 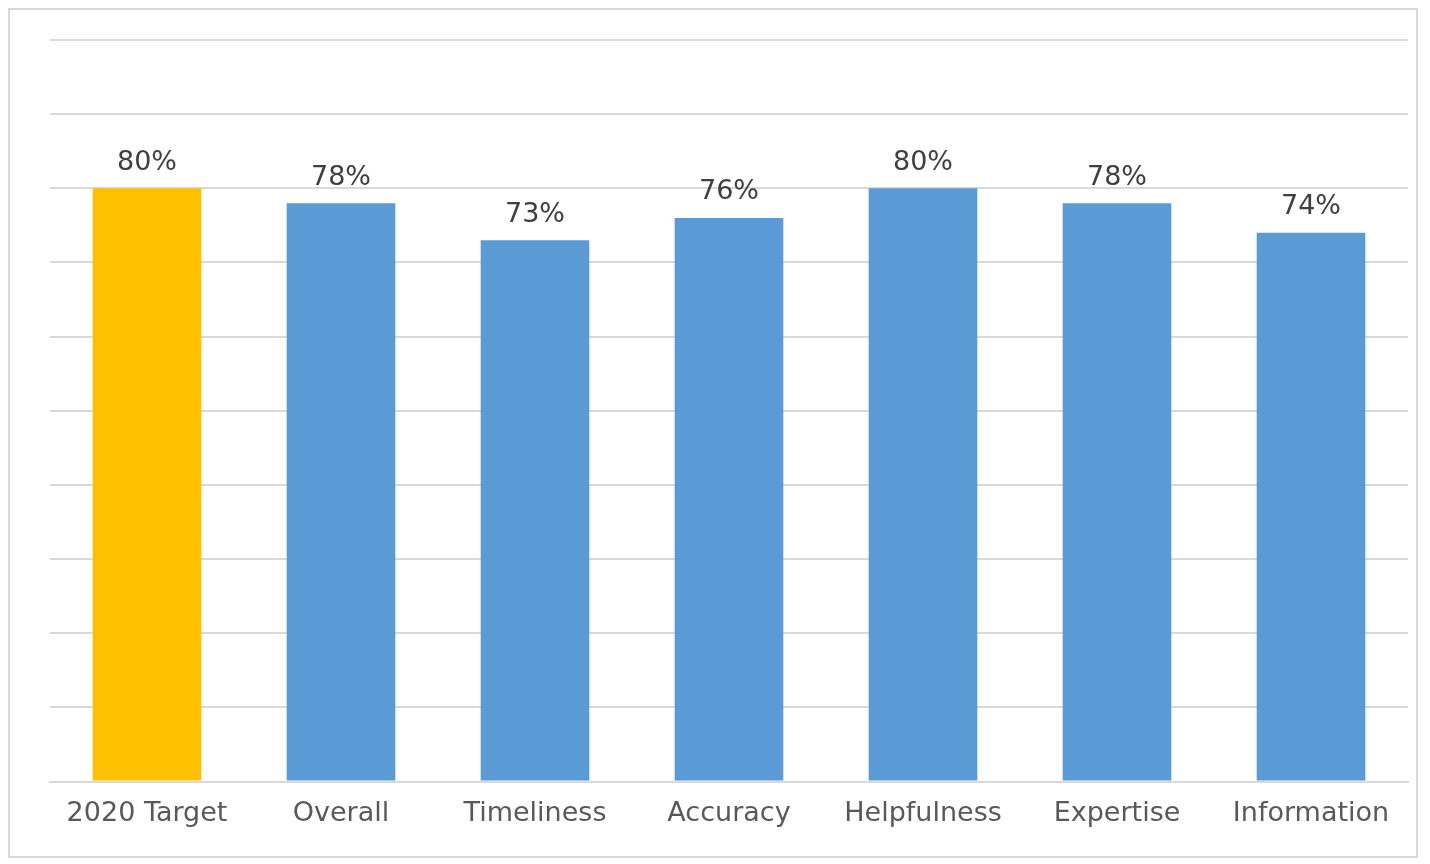 What do you see at coordinates (923, 811) in the screenshot?
I see `x-tick-label: Helpfulness` at bounding box center [923, 811].